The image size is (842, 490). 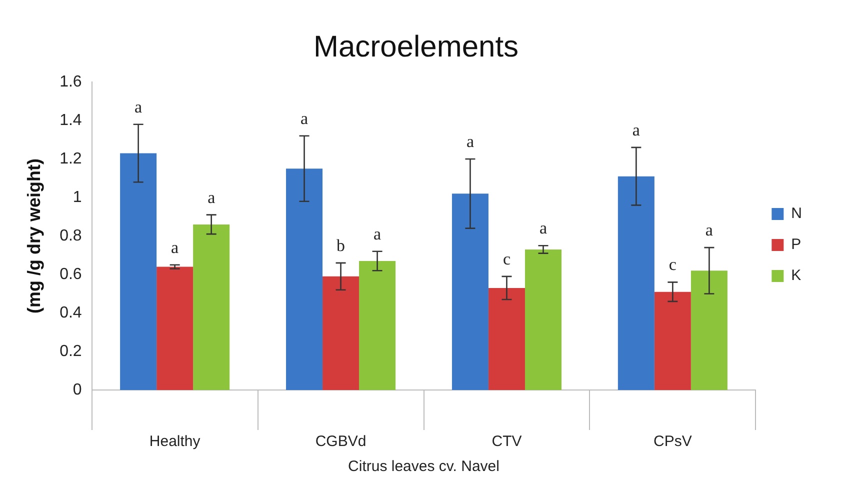 I want to click on legend-label: K, so click(x=796, y=275).